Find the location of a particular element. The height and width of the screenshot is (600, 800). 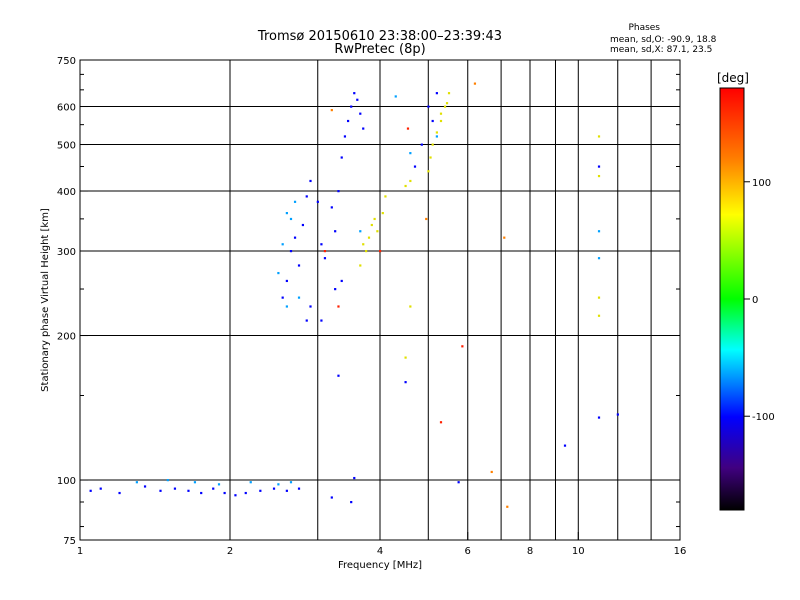

x-tick-label: 2 is located at coordinates (230, 551).